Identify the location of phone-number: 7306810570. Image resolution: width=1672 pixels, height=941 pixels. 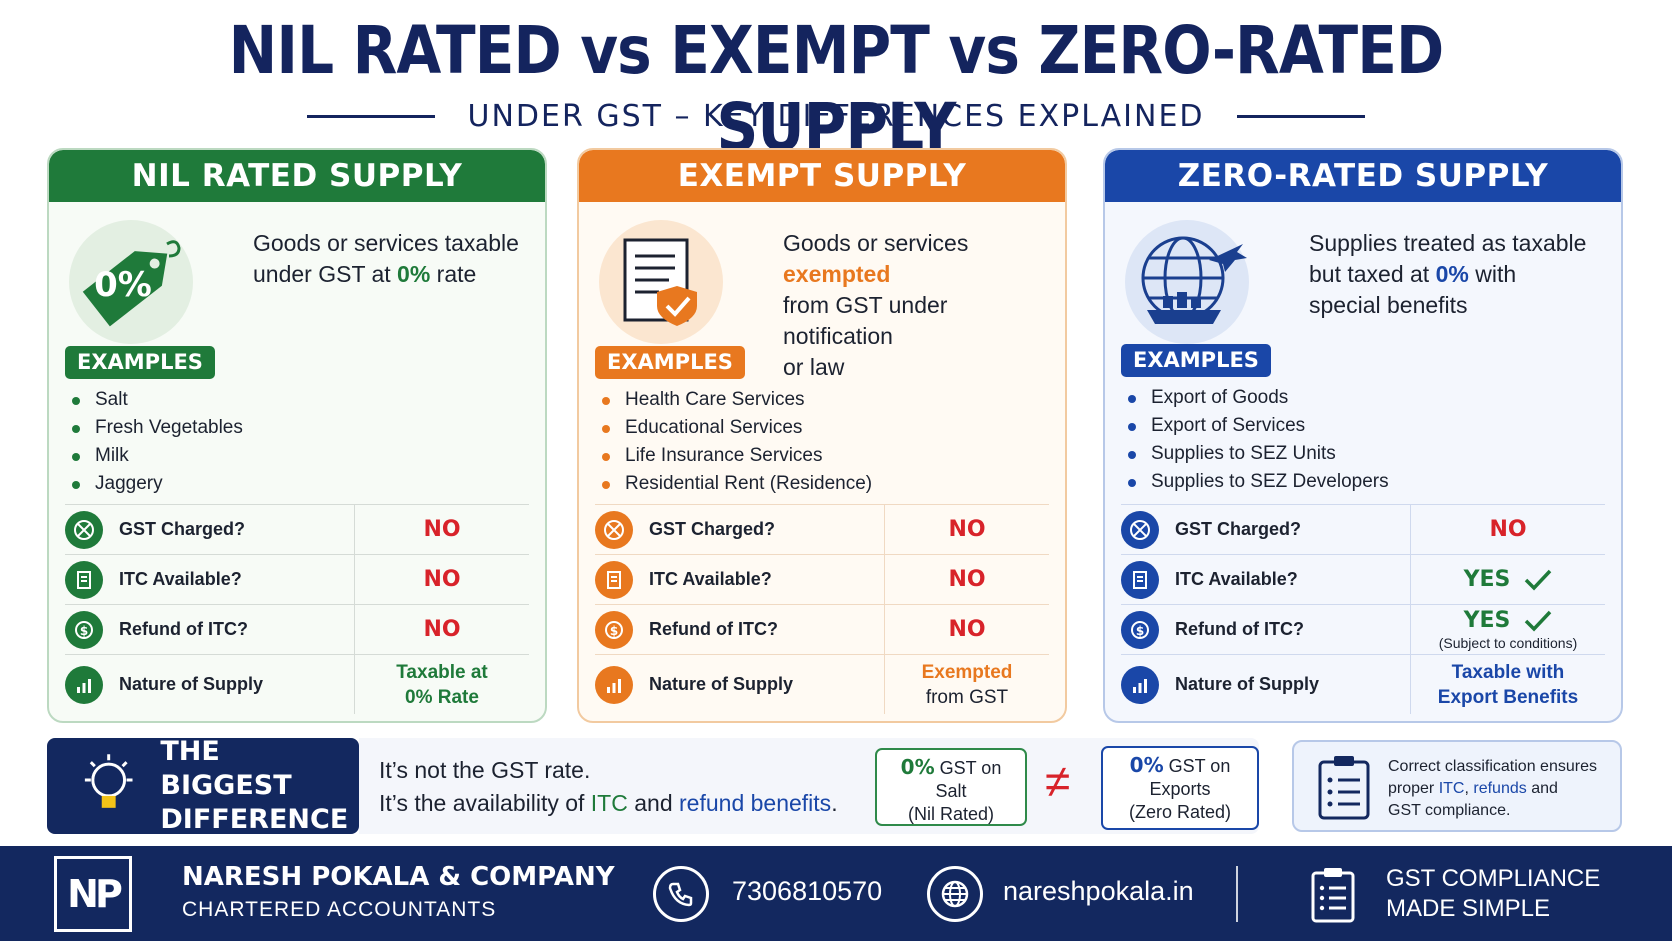
(807, 891).